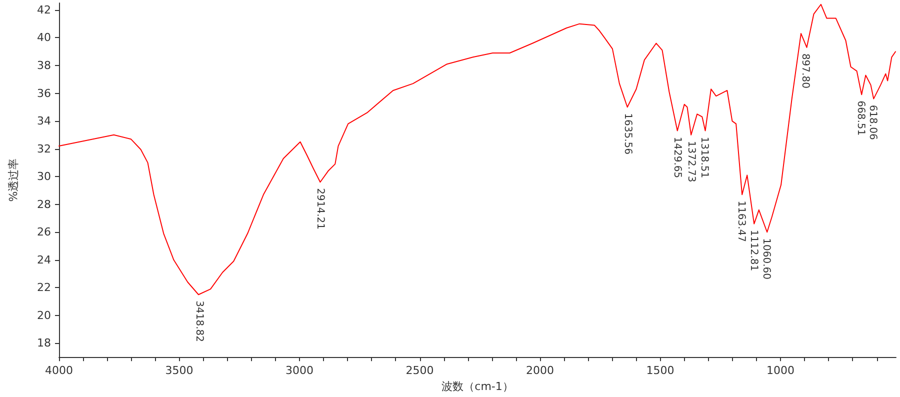  What do you see at coordinates (766, 259) in the screenshot?
I see `annotation: 1060.60` at bounding box center [766, 259].